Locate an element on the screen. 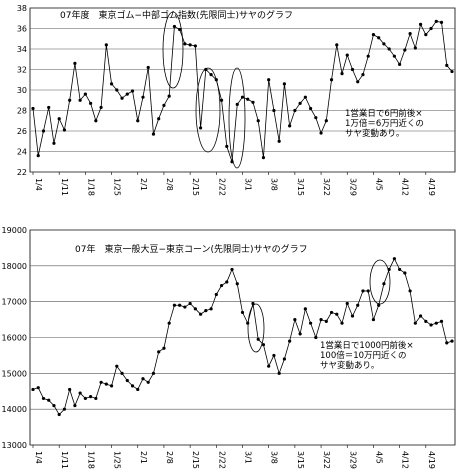 Image resolution: width=460 pixels, height=474 pixels. x-tick-label: 3/15 is located at coordinates (300, 187).